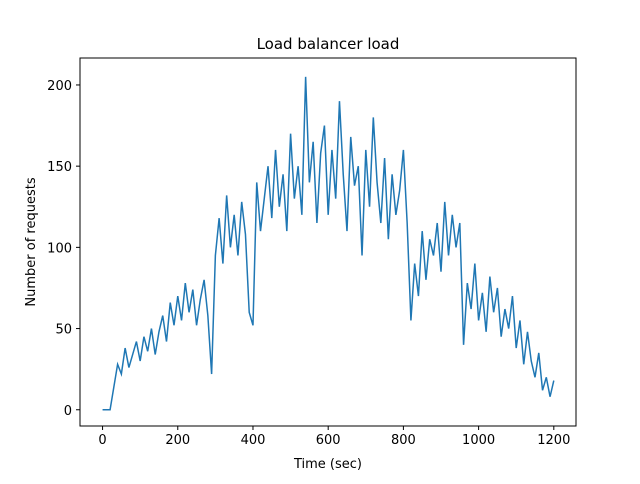  What do you see at coordinates (553, 440) in the screenshot?
I see `x-tick-label: 1200` at bounding box center [553, 440].